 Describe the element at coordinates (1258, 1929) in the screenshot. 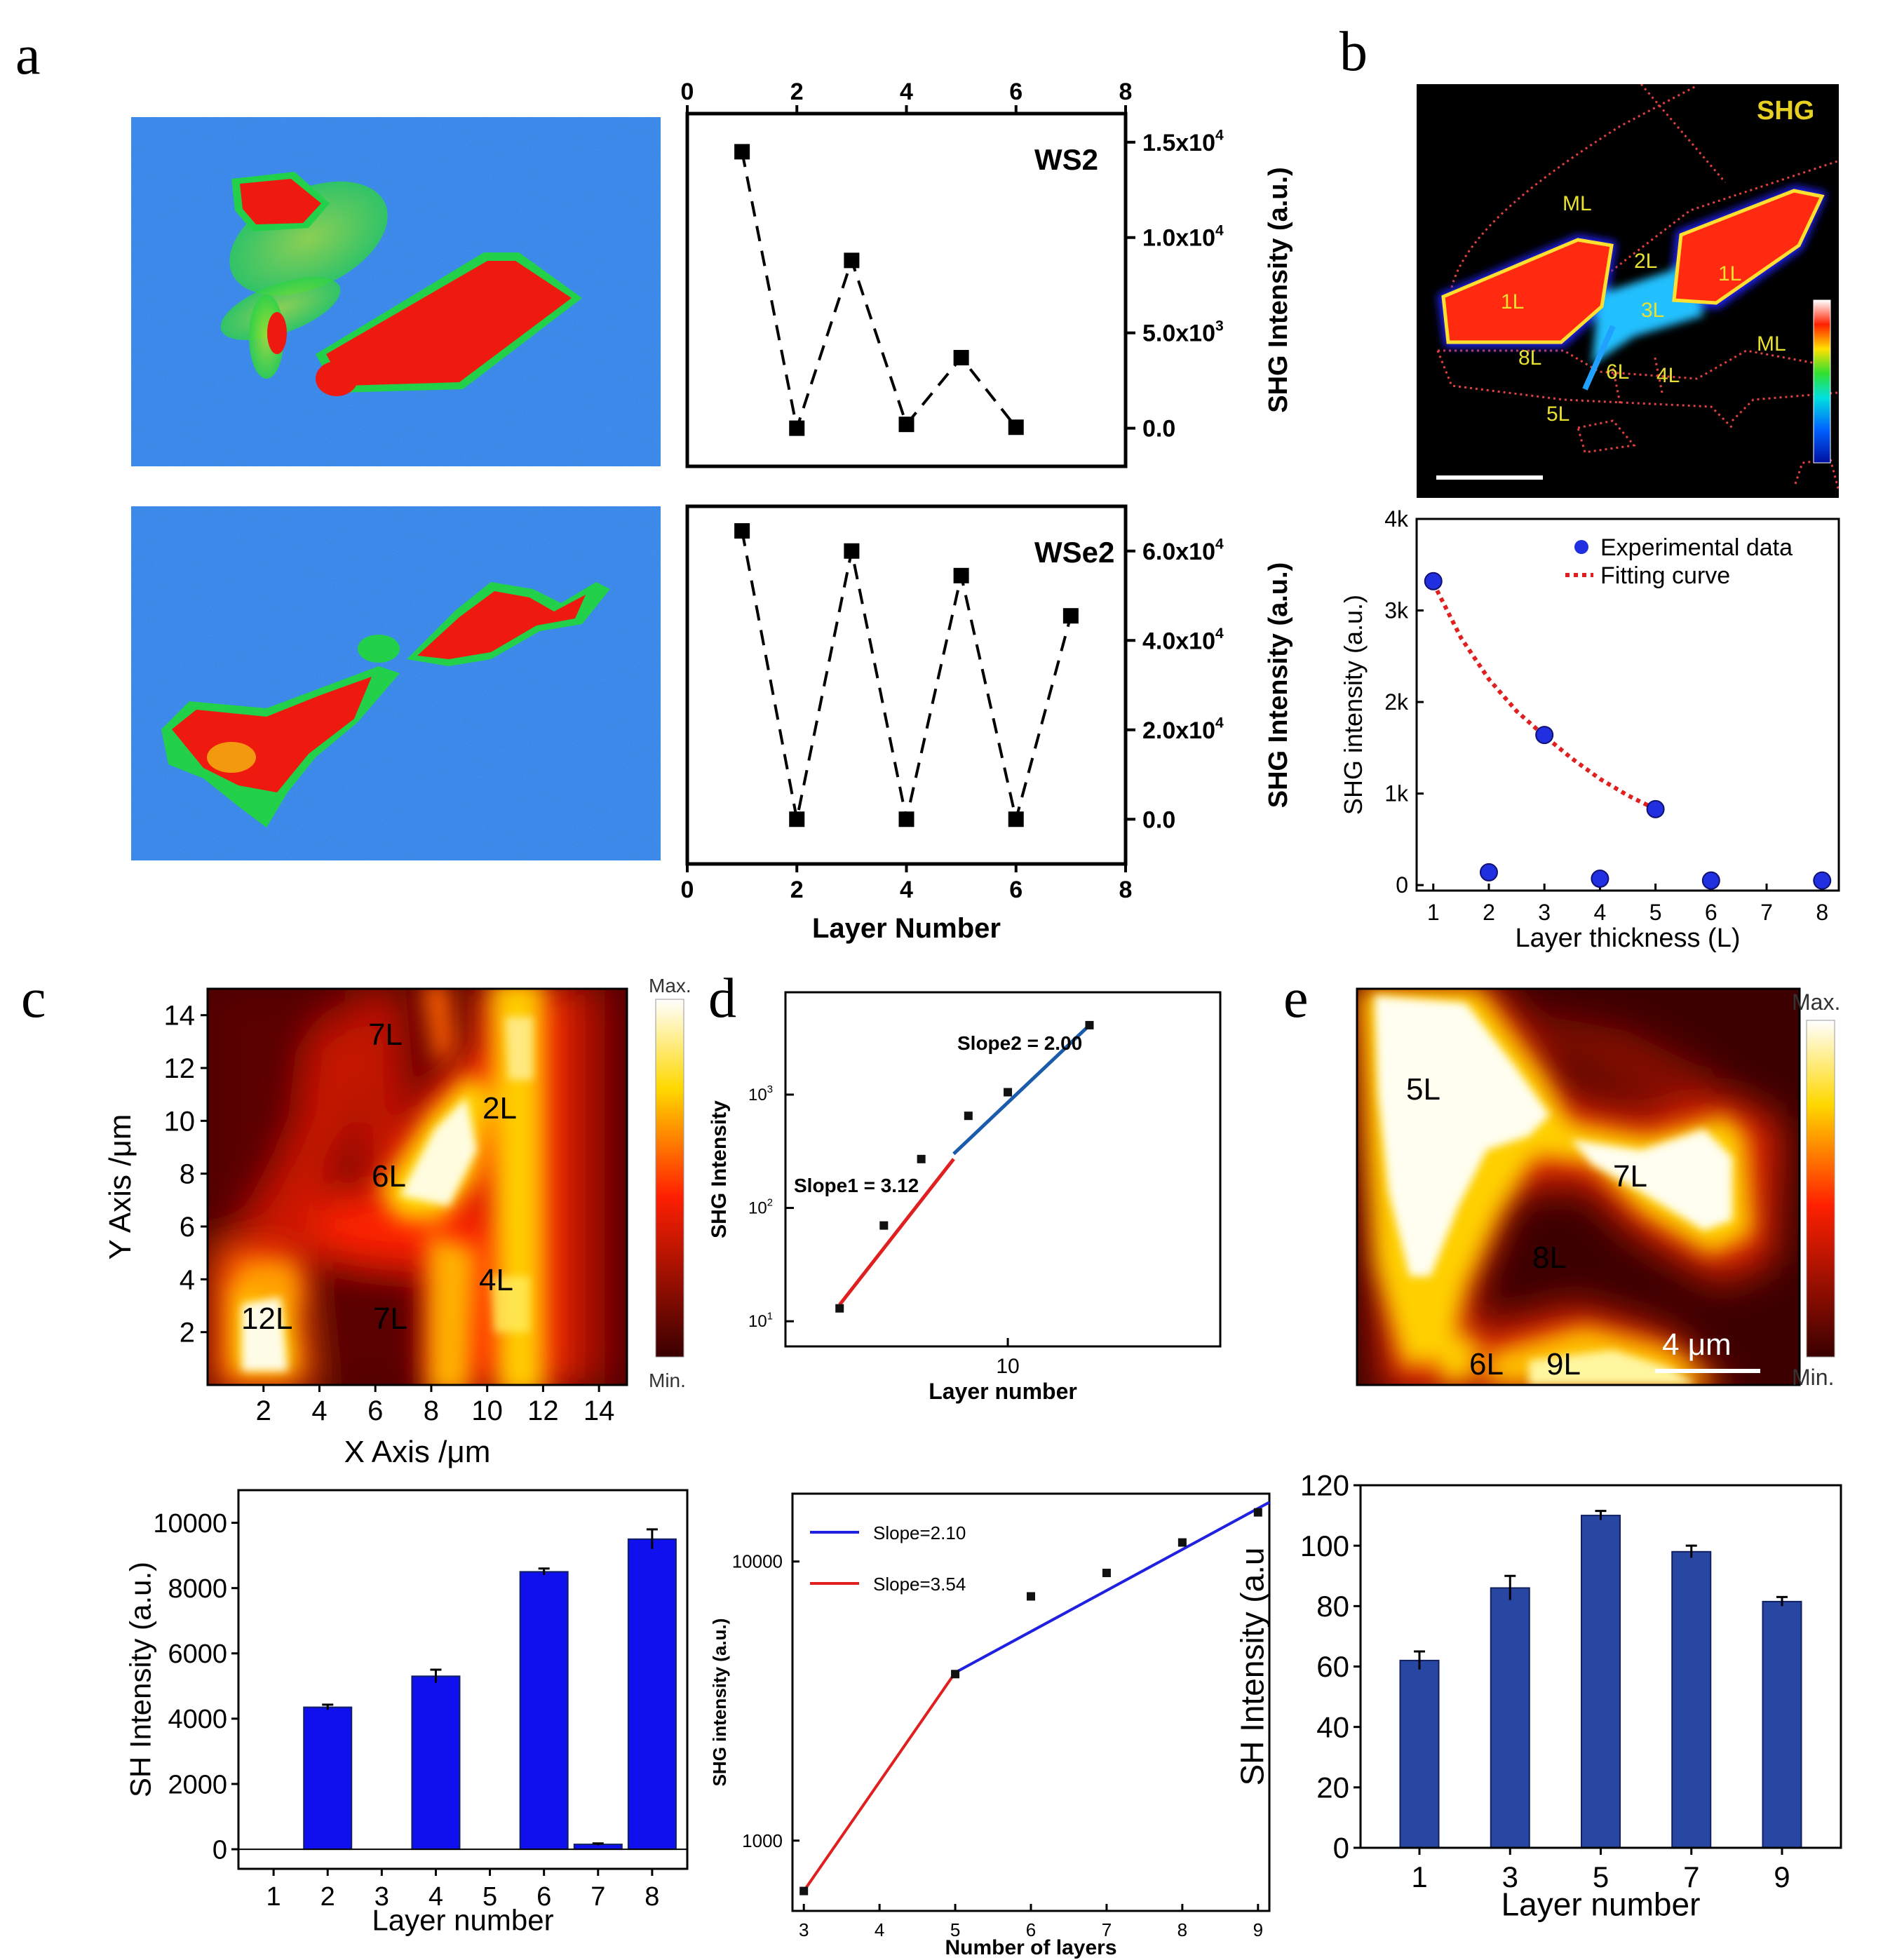

I see `d-bottom-xtick-label: 9` at that location.